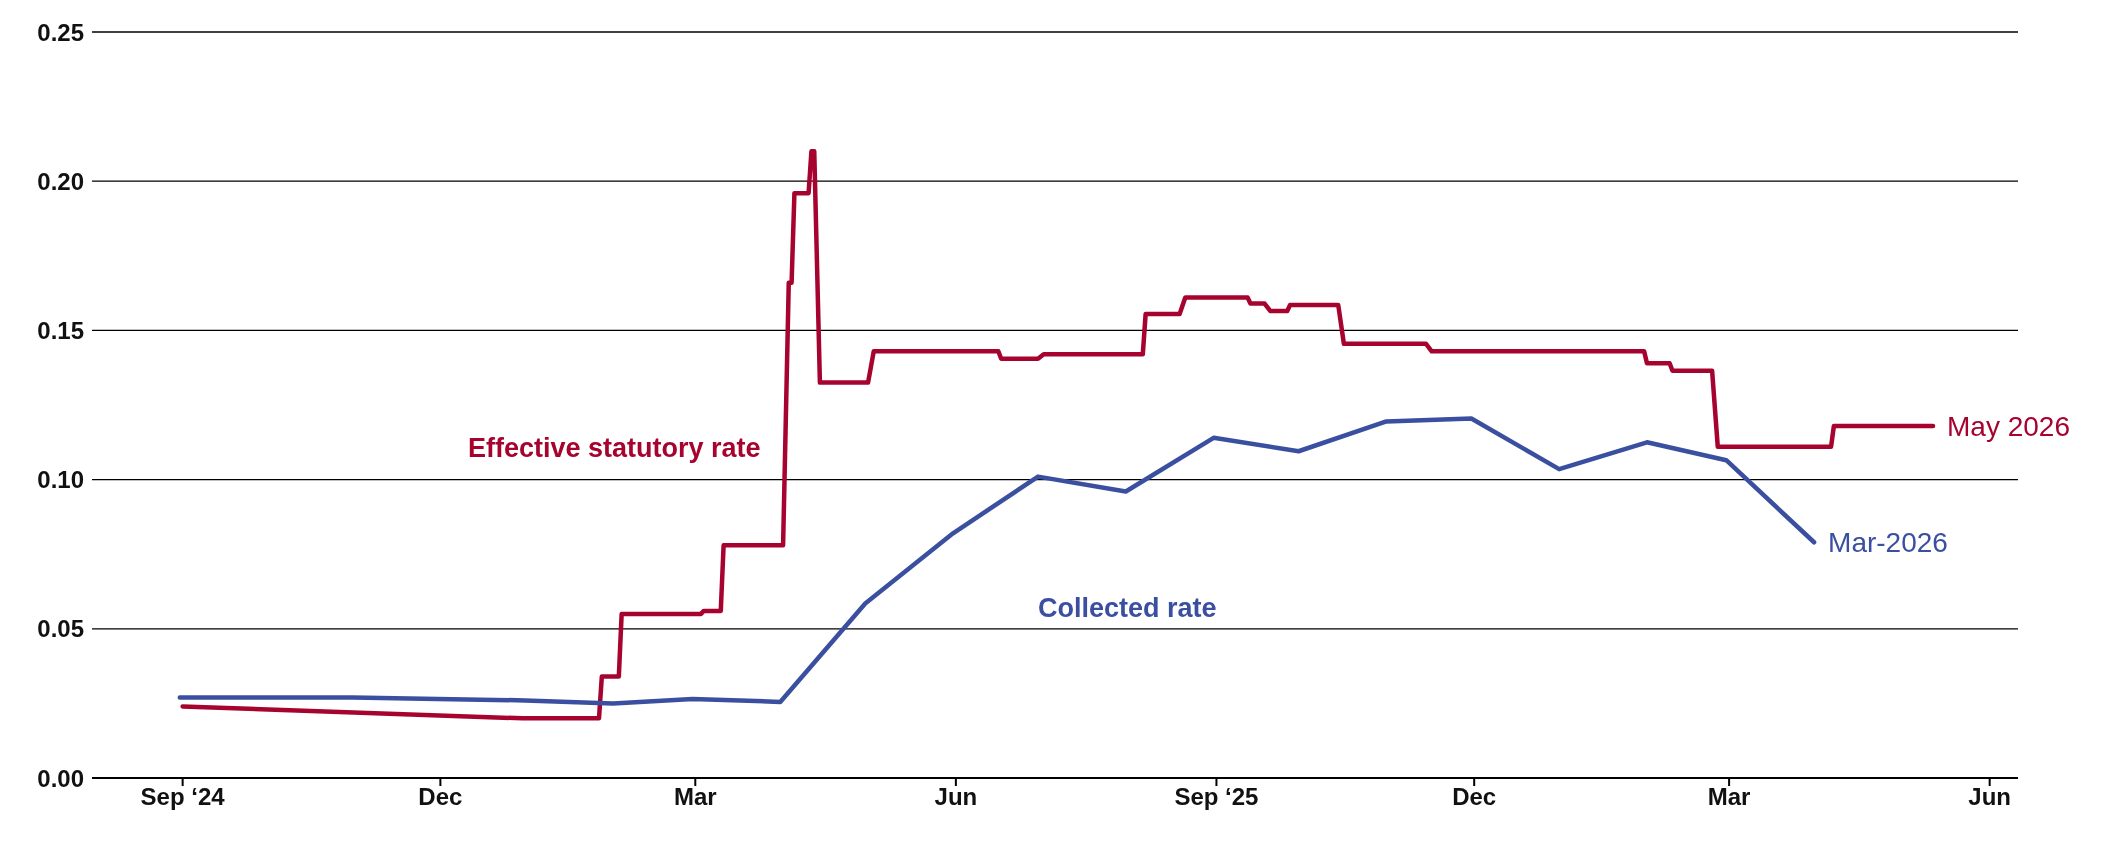 Image resolution: width=2128 pixels, height=853 pixels. I want to click on text: Collected rate, so click(1127, 608).